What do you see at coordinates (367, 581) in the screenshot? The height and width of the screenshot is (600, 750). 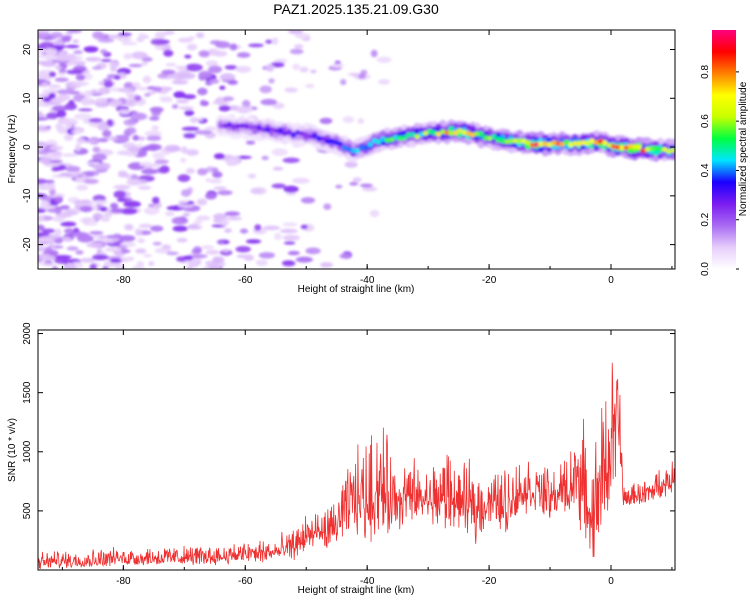 I see `snr-x-tick-label: -40` at bounding box center [367, 581].